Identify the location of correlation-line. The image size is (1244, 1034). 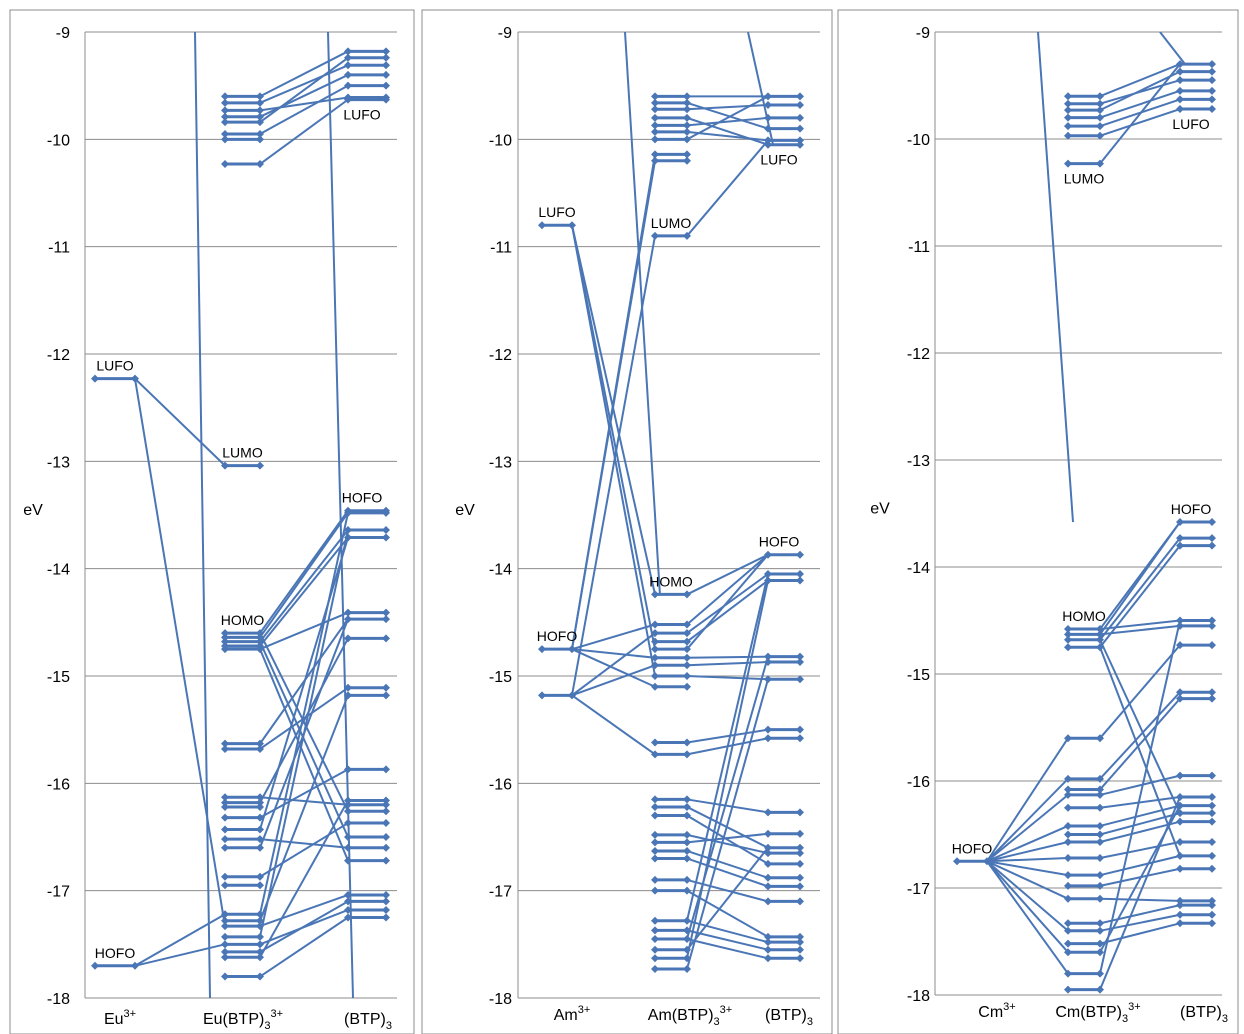
(727, 657).